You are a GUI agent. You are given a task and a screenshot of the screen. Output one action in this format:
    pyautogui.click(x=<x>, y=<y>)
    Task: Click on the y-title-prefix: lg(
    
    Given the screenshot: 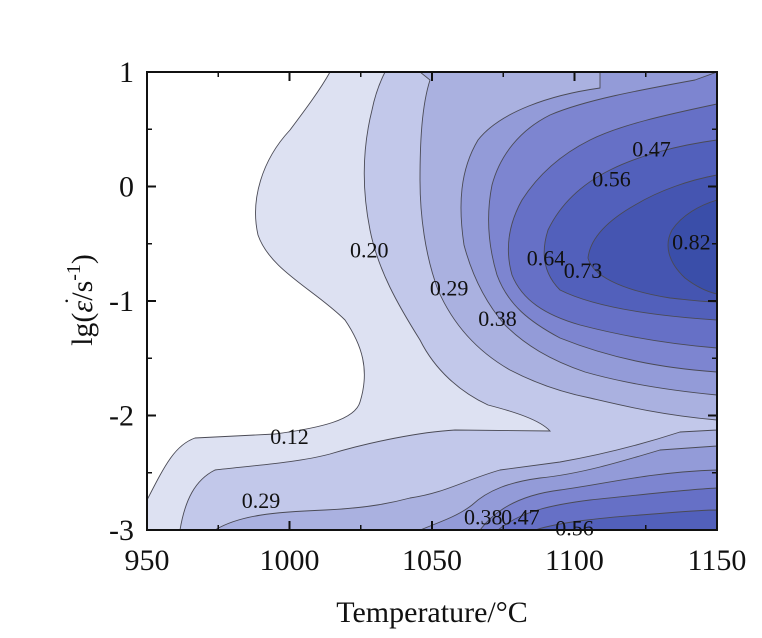 What is the action you would take?
    pyautogui.click(x=82, y=329)
    